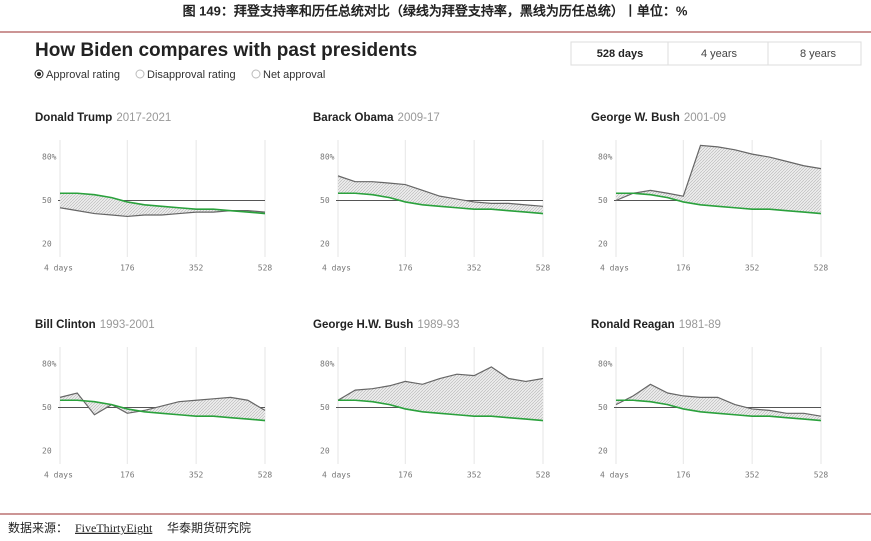  I want to click on tab: 528 days, so click(620, 54).